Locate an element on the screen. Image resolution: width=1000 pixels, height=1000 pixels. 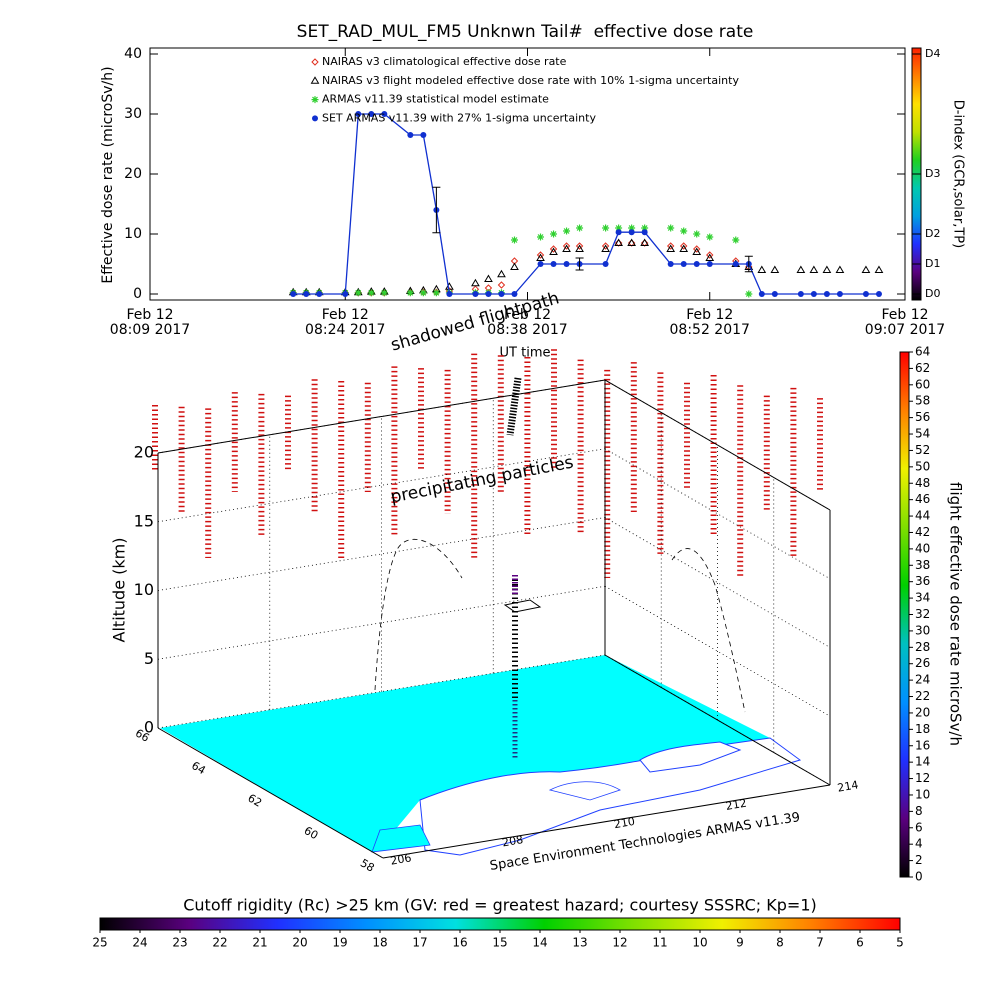
y-tick-label: 60 is located at coordinates (311, 833).